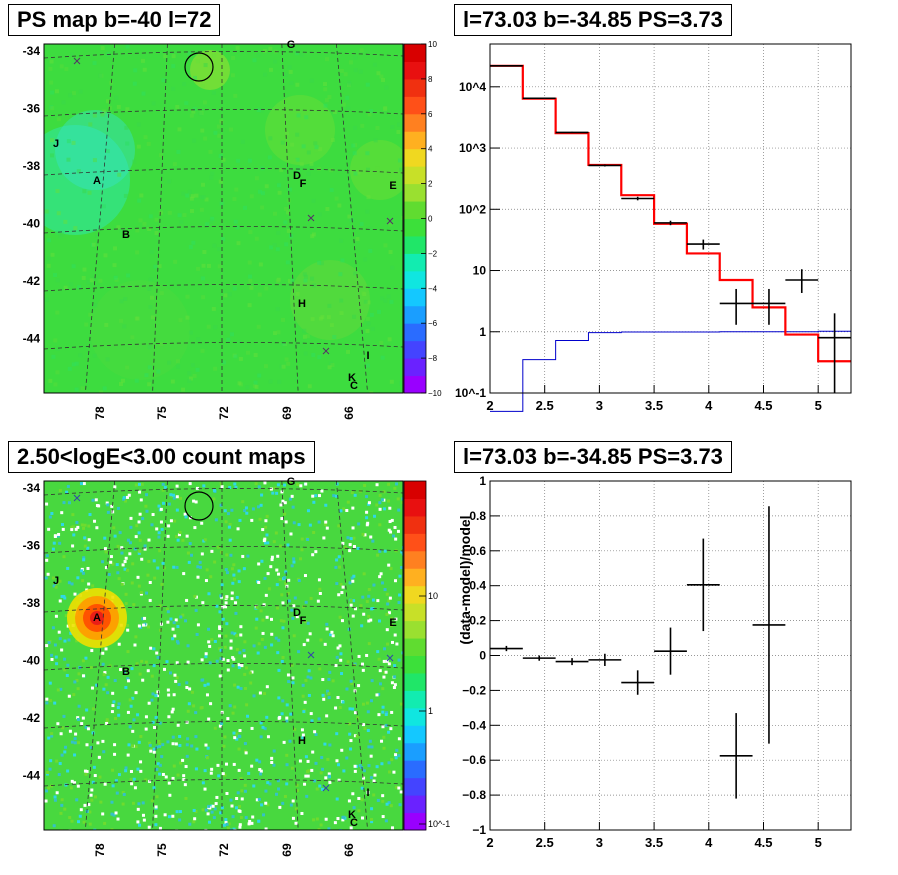 This screenshot has width=898, height=875. I want to click on source-label: I, so click(367, 793).